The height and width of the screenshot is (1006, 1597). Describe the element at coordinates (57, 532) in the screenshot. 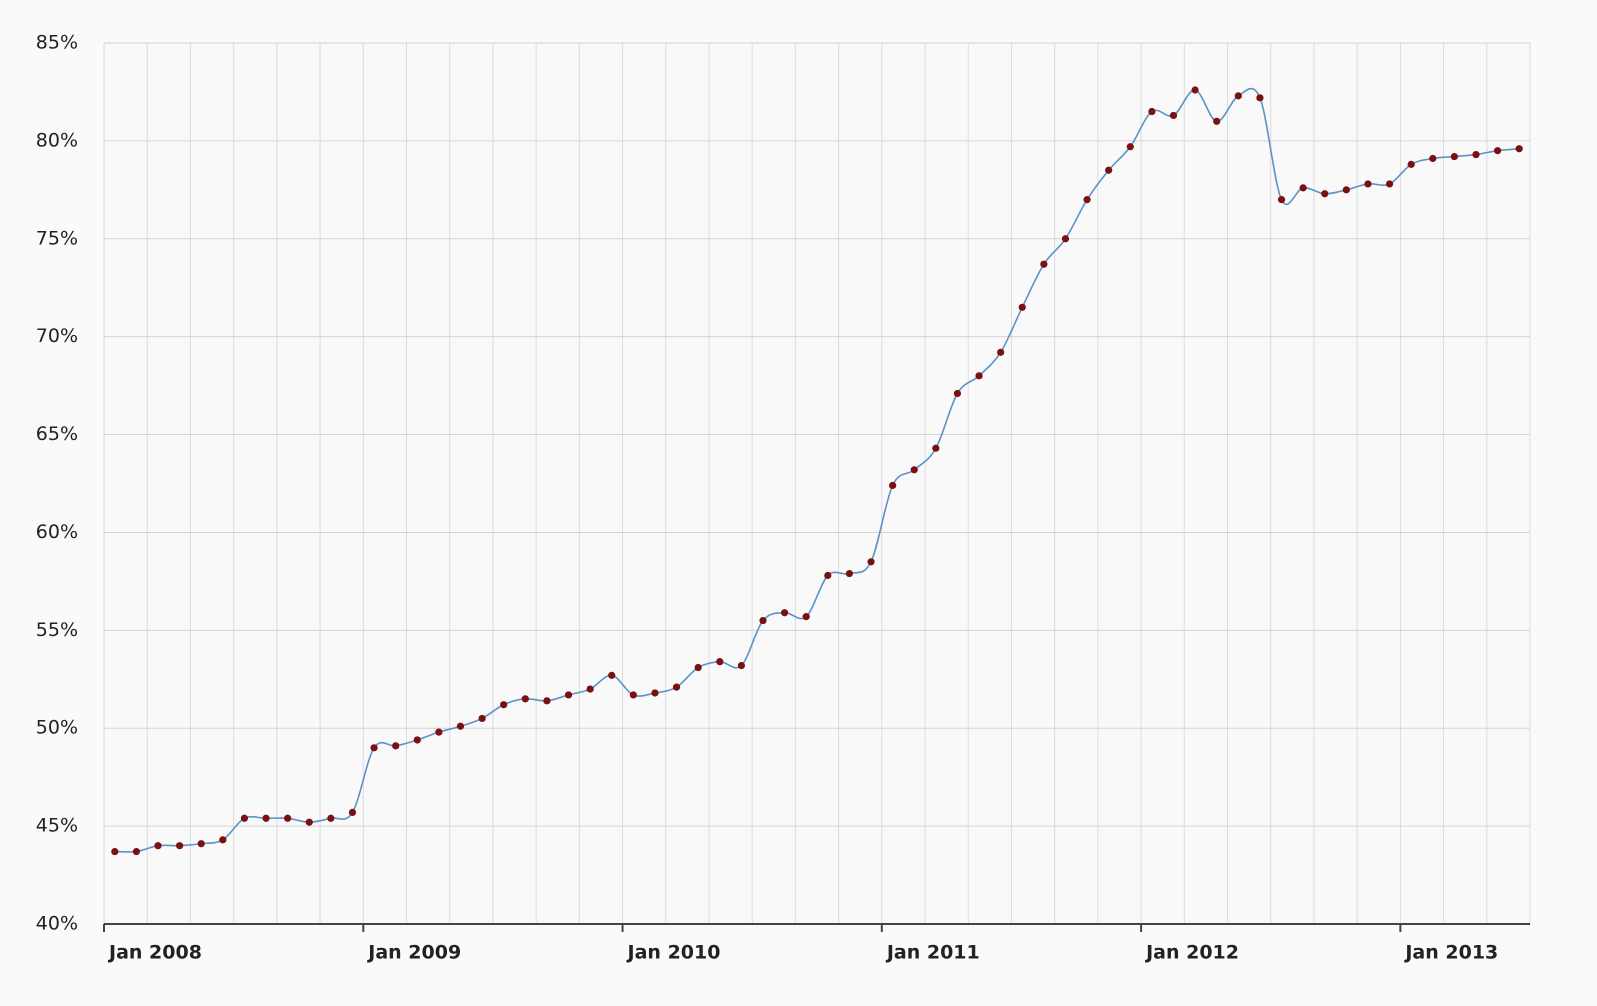

I see `y-tick-label: 60%` at that location.